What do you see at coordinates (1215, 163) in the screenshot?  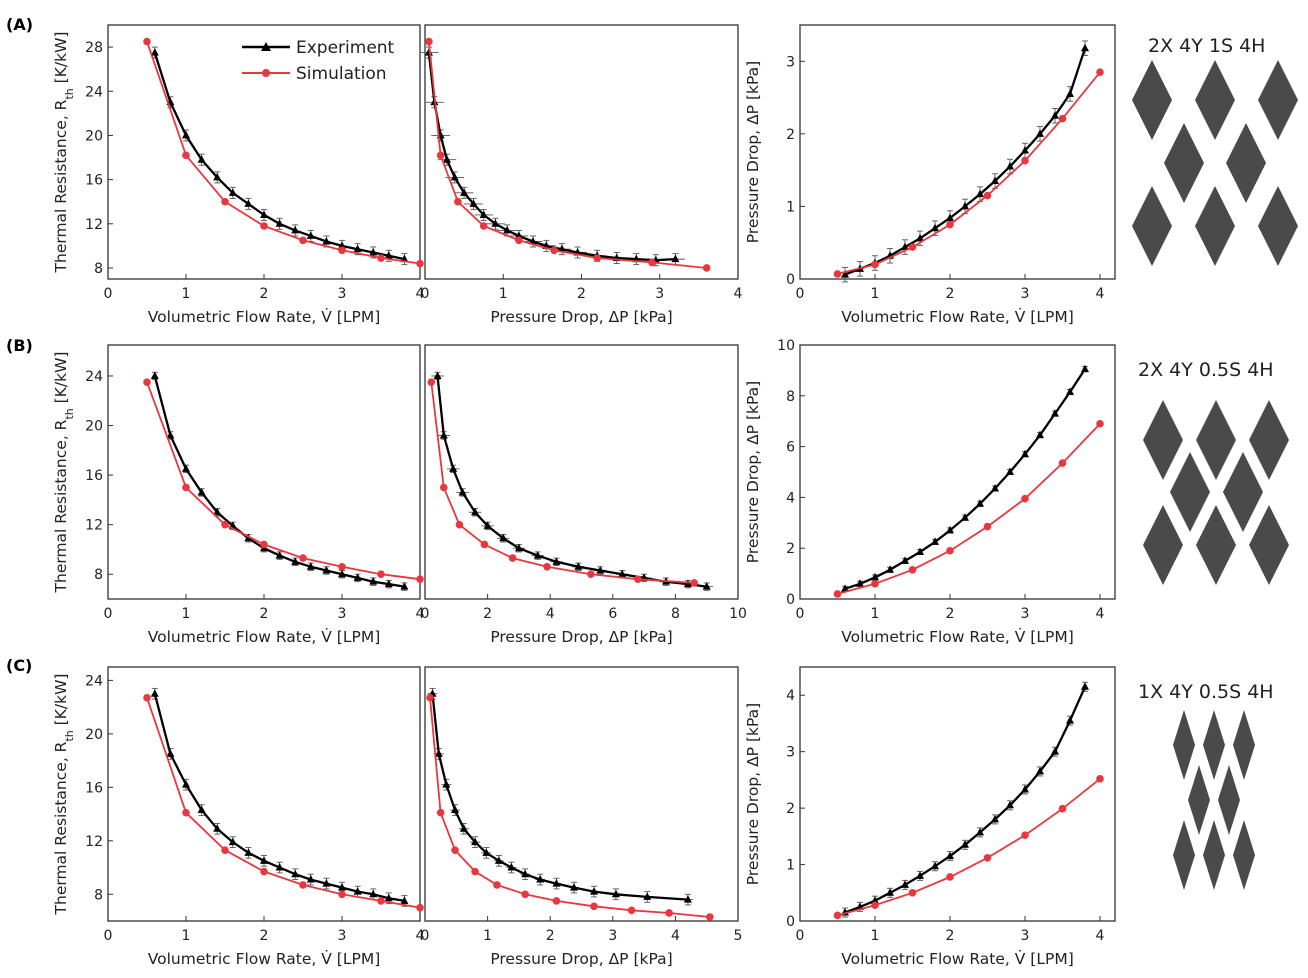 I see `pin-pattern-a` at bounding box center [1215, 163].